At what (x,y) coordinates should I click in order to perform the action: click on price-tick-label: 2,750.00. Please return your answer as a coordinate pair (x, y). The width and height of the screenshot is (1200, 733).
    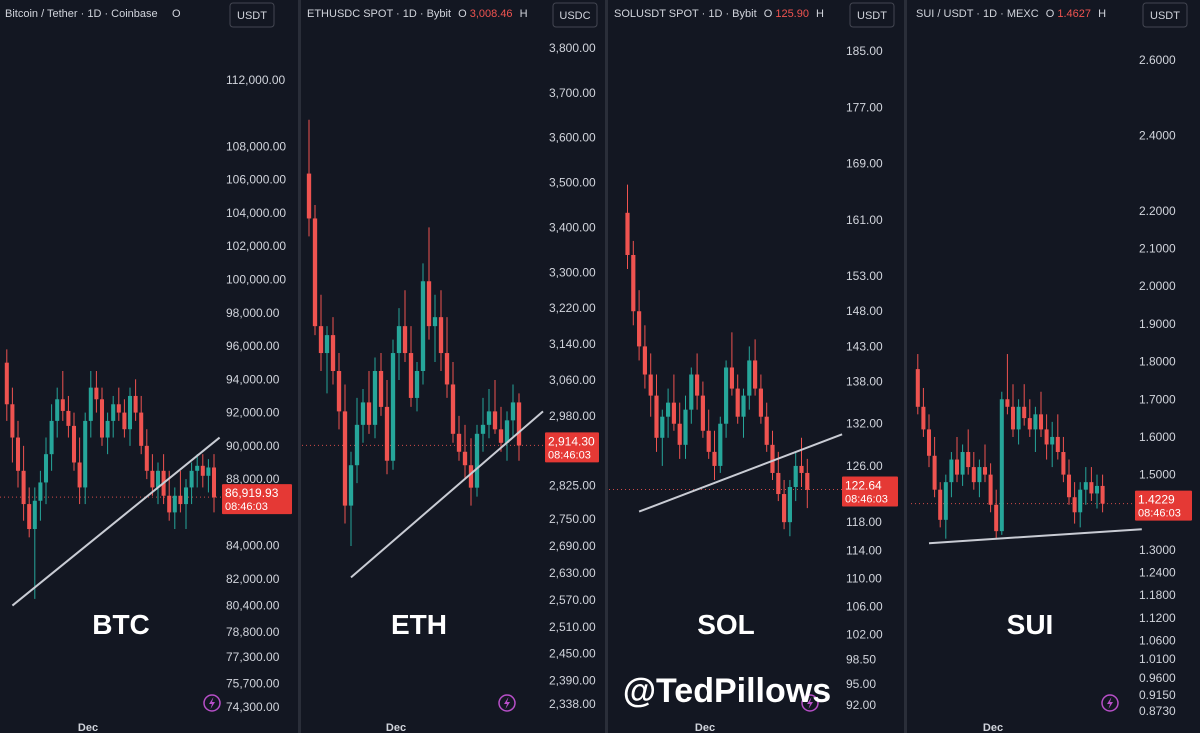
    Looking at the image, I should click on (572, 519).